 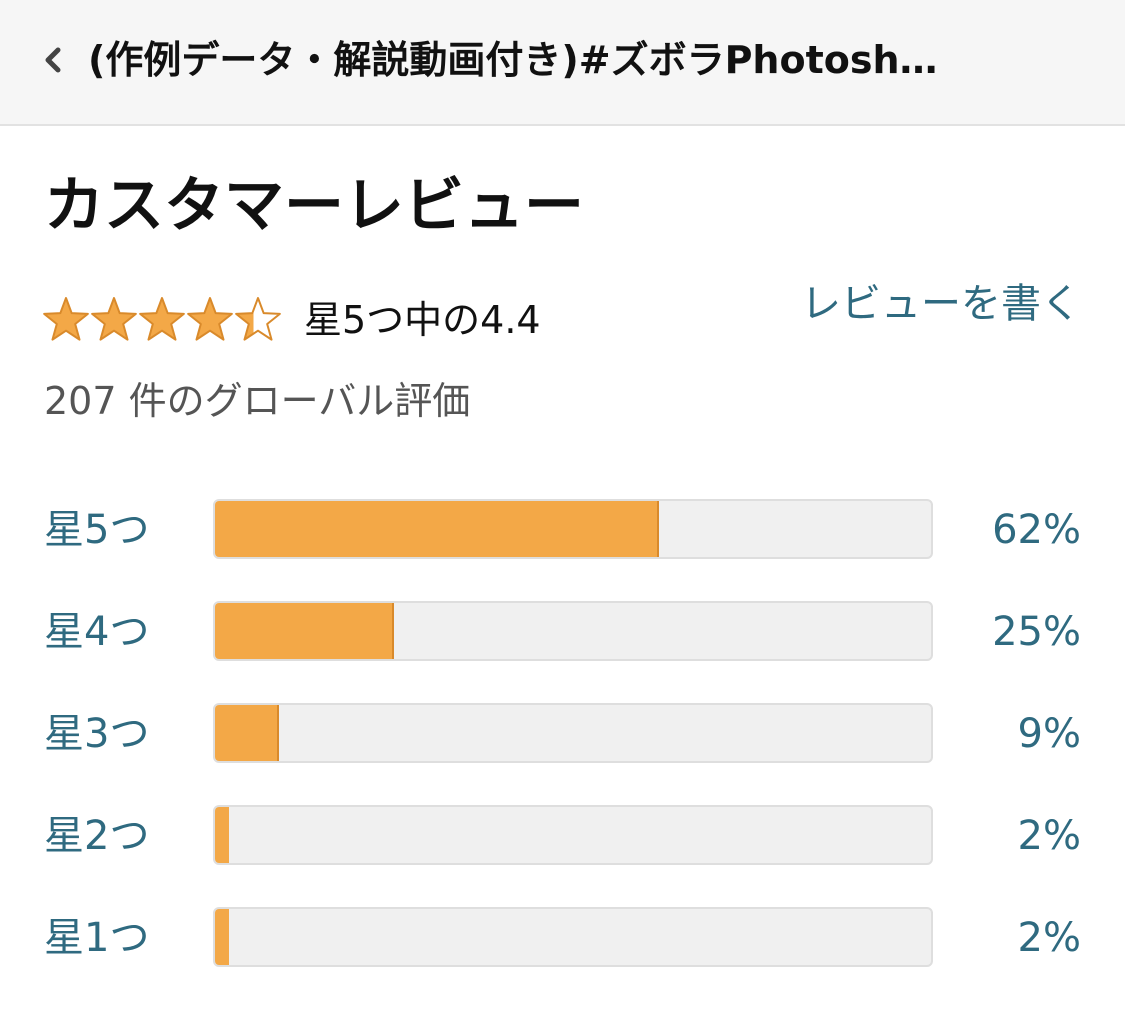 What do you see at coordinates (1049, 734) in the screenshot?
I see `histogram-percent: 9%` at bounding box center [1049, 734].